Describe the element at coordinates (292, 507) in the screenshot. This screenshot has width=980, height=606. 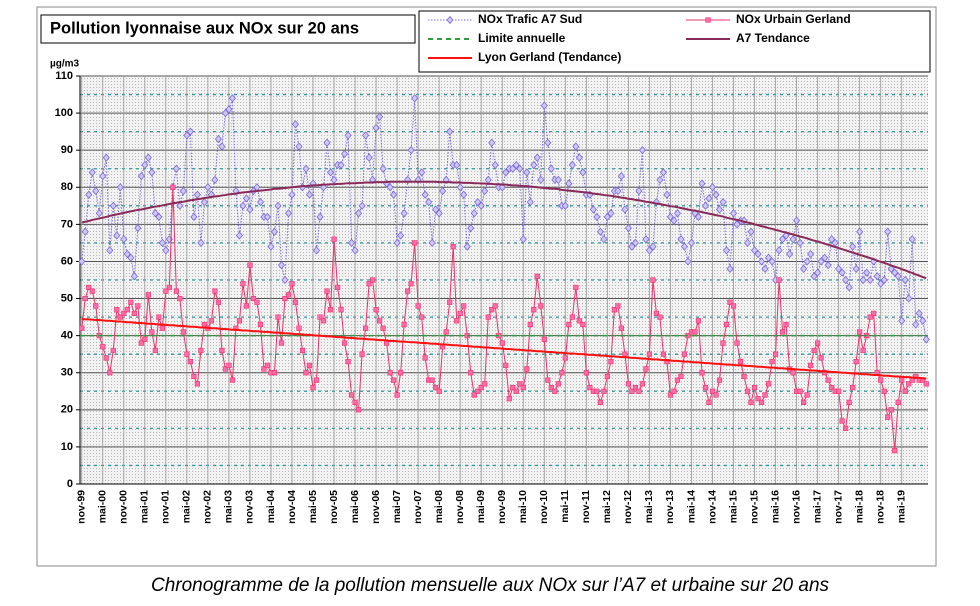
I see `x-tick-label: nov-04` at that location.